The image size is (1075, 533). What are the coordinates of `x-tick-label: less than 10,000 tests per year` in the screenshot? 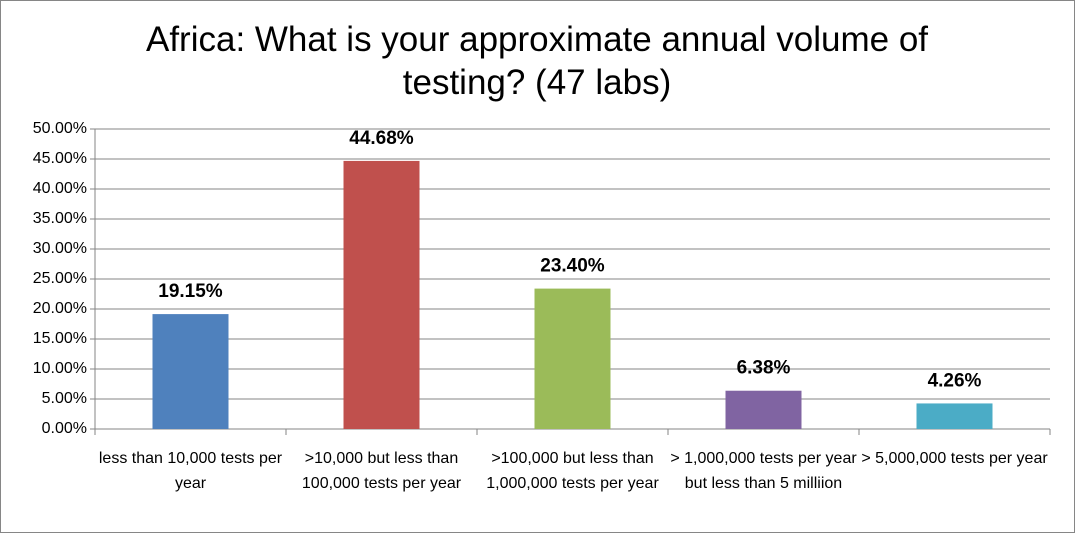 It's located at (190, 471).